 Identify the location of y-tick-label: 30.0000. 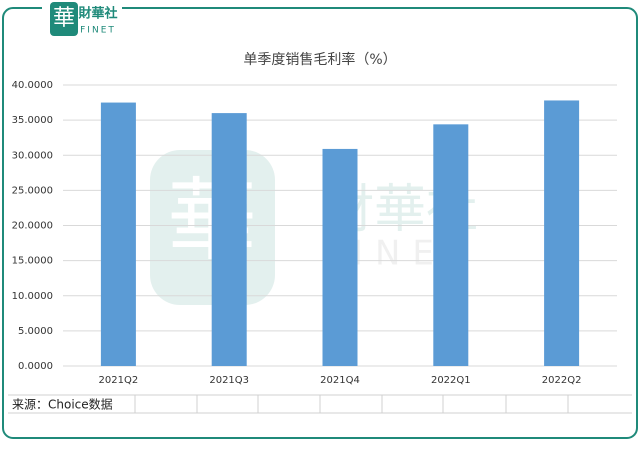
(32, 155).